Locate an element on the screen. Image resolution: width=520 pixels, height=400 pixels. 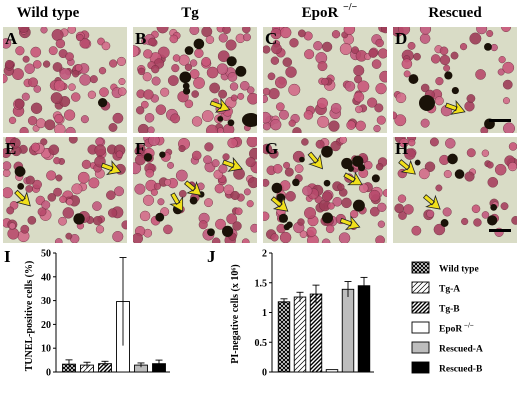
column-header-epor-superscript: −/− is located at coordinates (350, 7).